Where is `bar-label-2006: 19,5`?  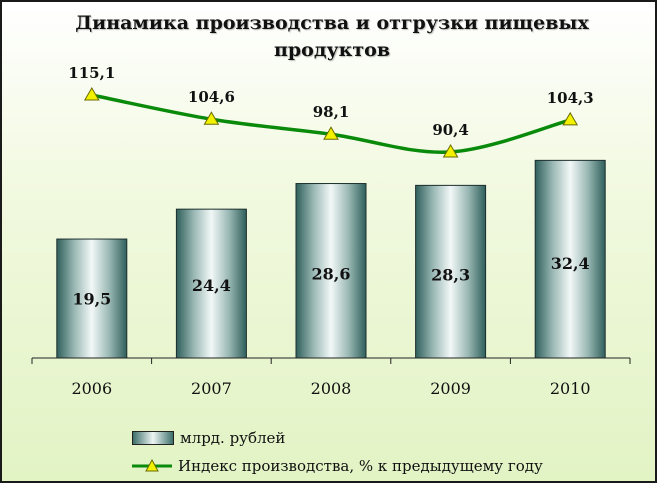 bar-label-2006: 19,5 is located at coordinates (91, 298).